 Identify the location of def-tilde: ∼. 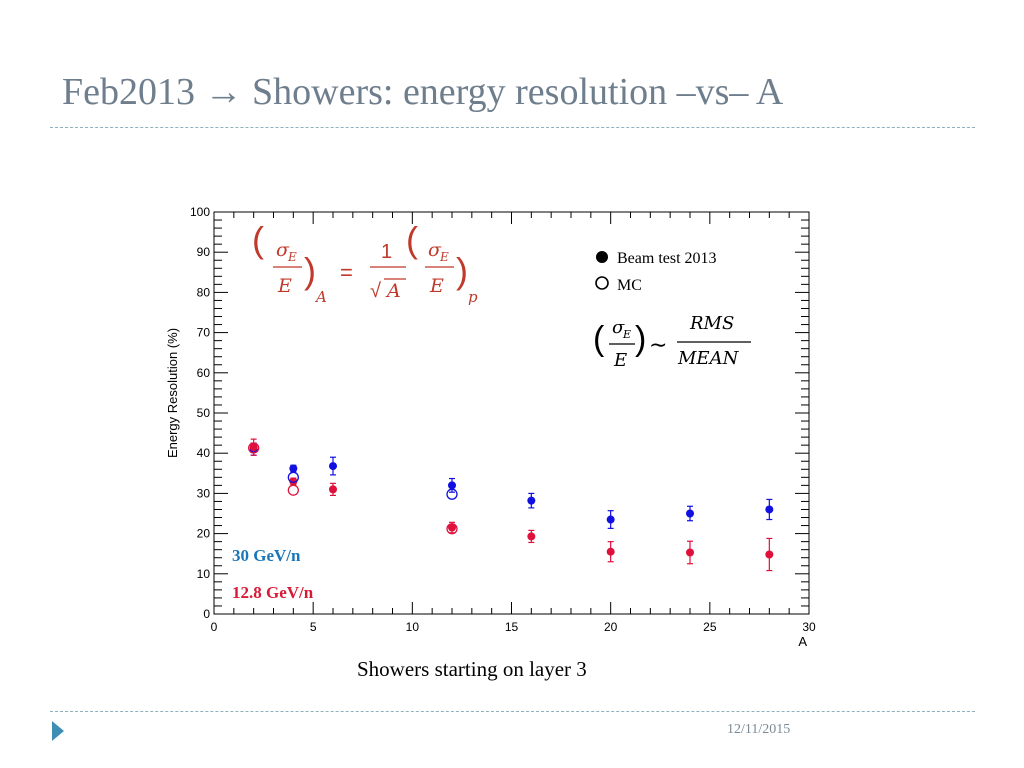
(658, 344).